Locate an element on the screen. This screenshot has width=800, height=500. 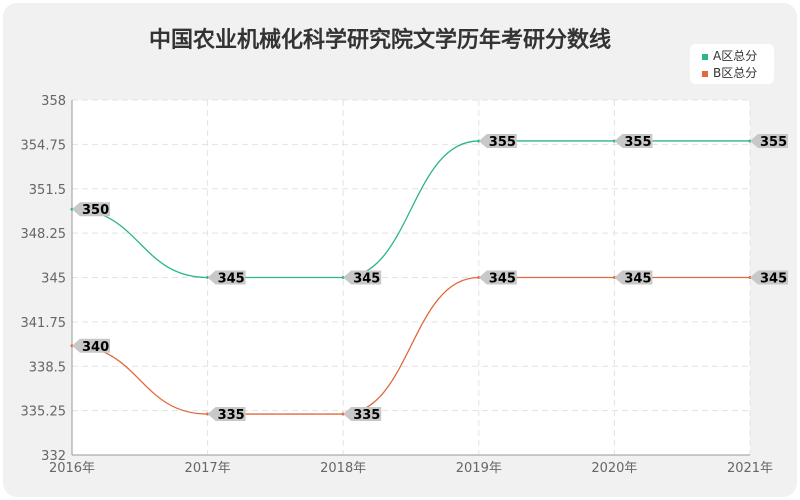
x-tick-label: 2016年 is located at coordinates (72, 468).